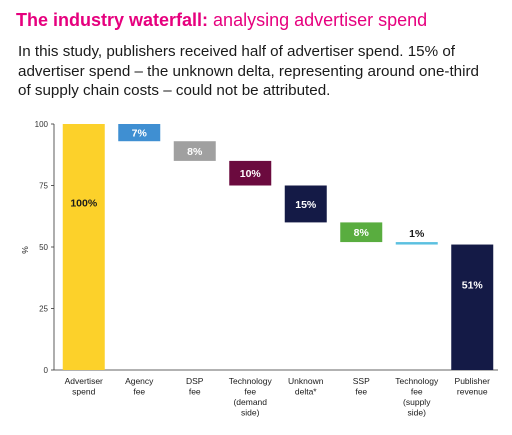 Image resolution: width=512 pixels, height=435 pixels. I want to click on bar-dsp-fee, so click(194, 151).